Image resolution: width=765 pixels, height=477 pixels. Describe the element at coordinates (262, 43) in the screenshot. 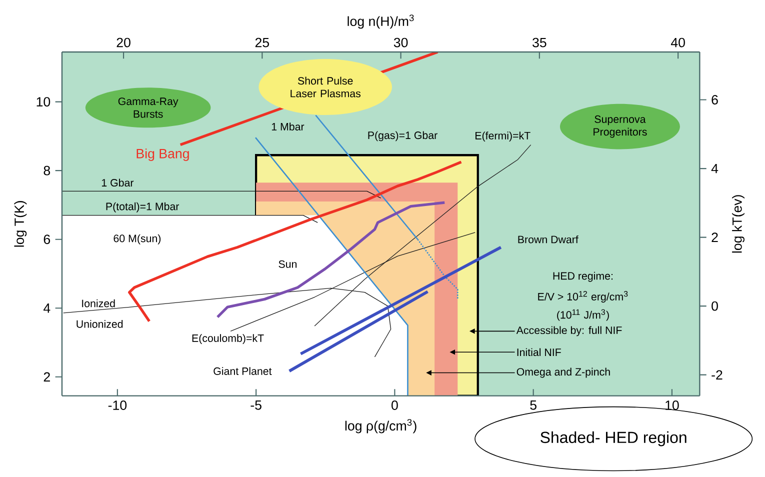

I see `x2-tick-label: 25` at that location.